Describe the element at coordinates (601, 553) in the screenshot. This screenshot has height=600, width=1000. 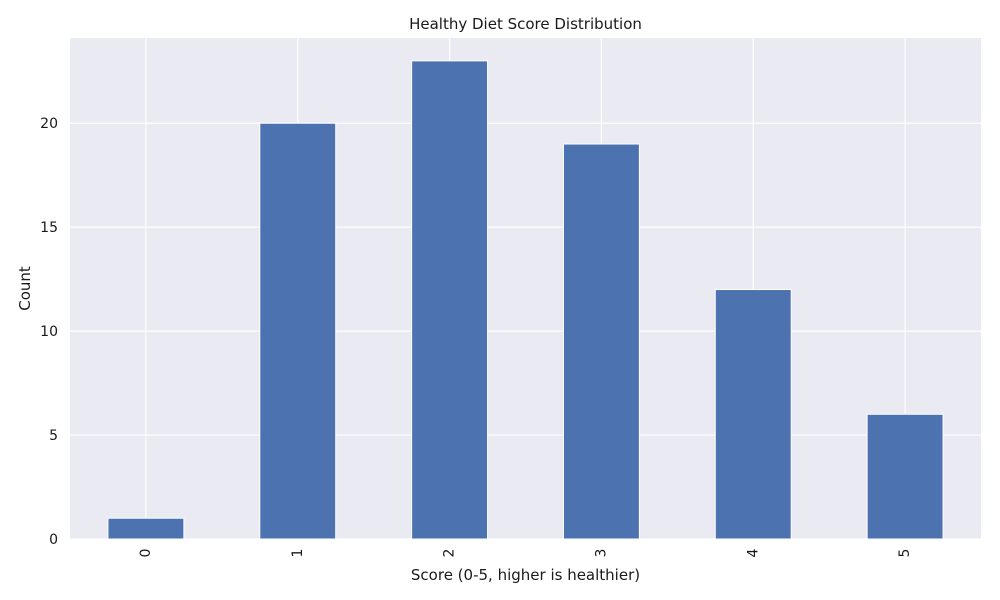
I see `x-tick-label: 3` at that location.